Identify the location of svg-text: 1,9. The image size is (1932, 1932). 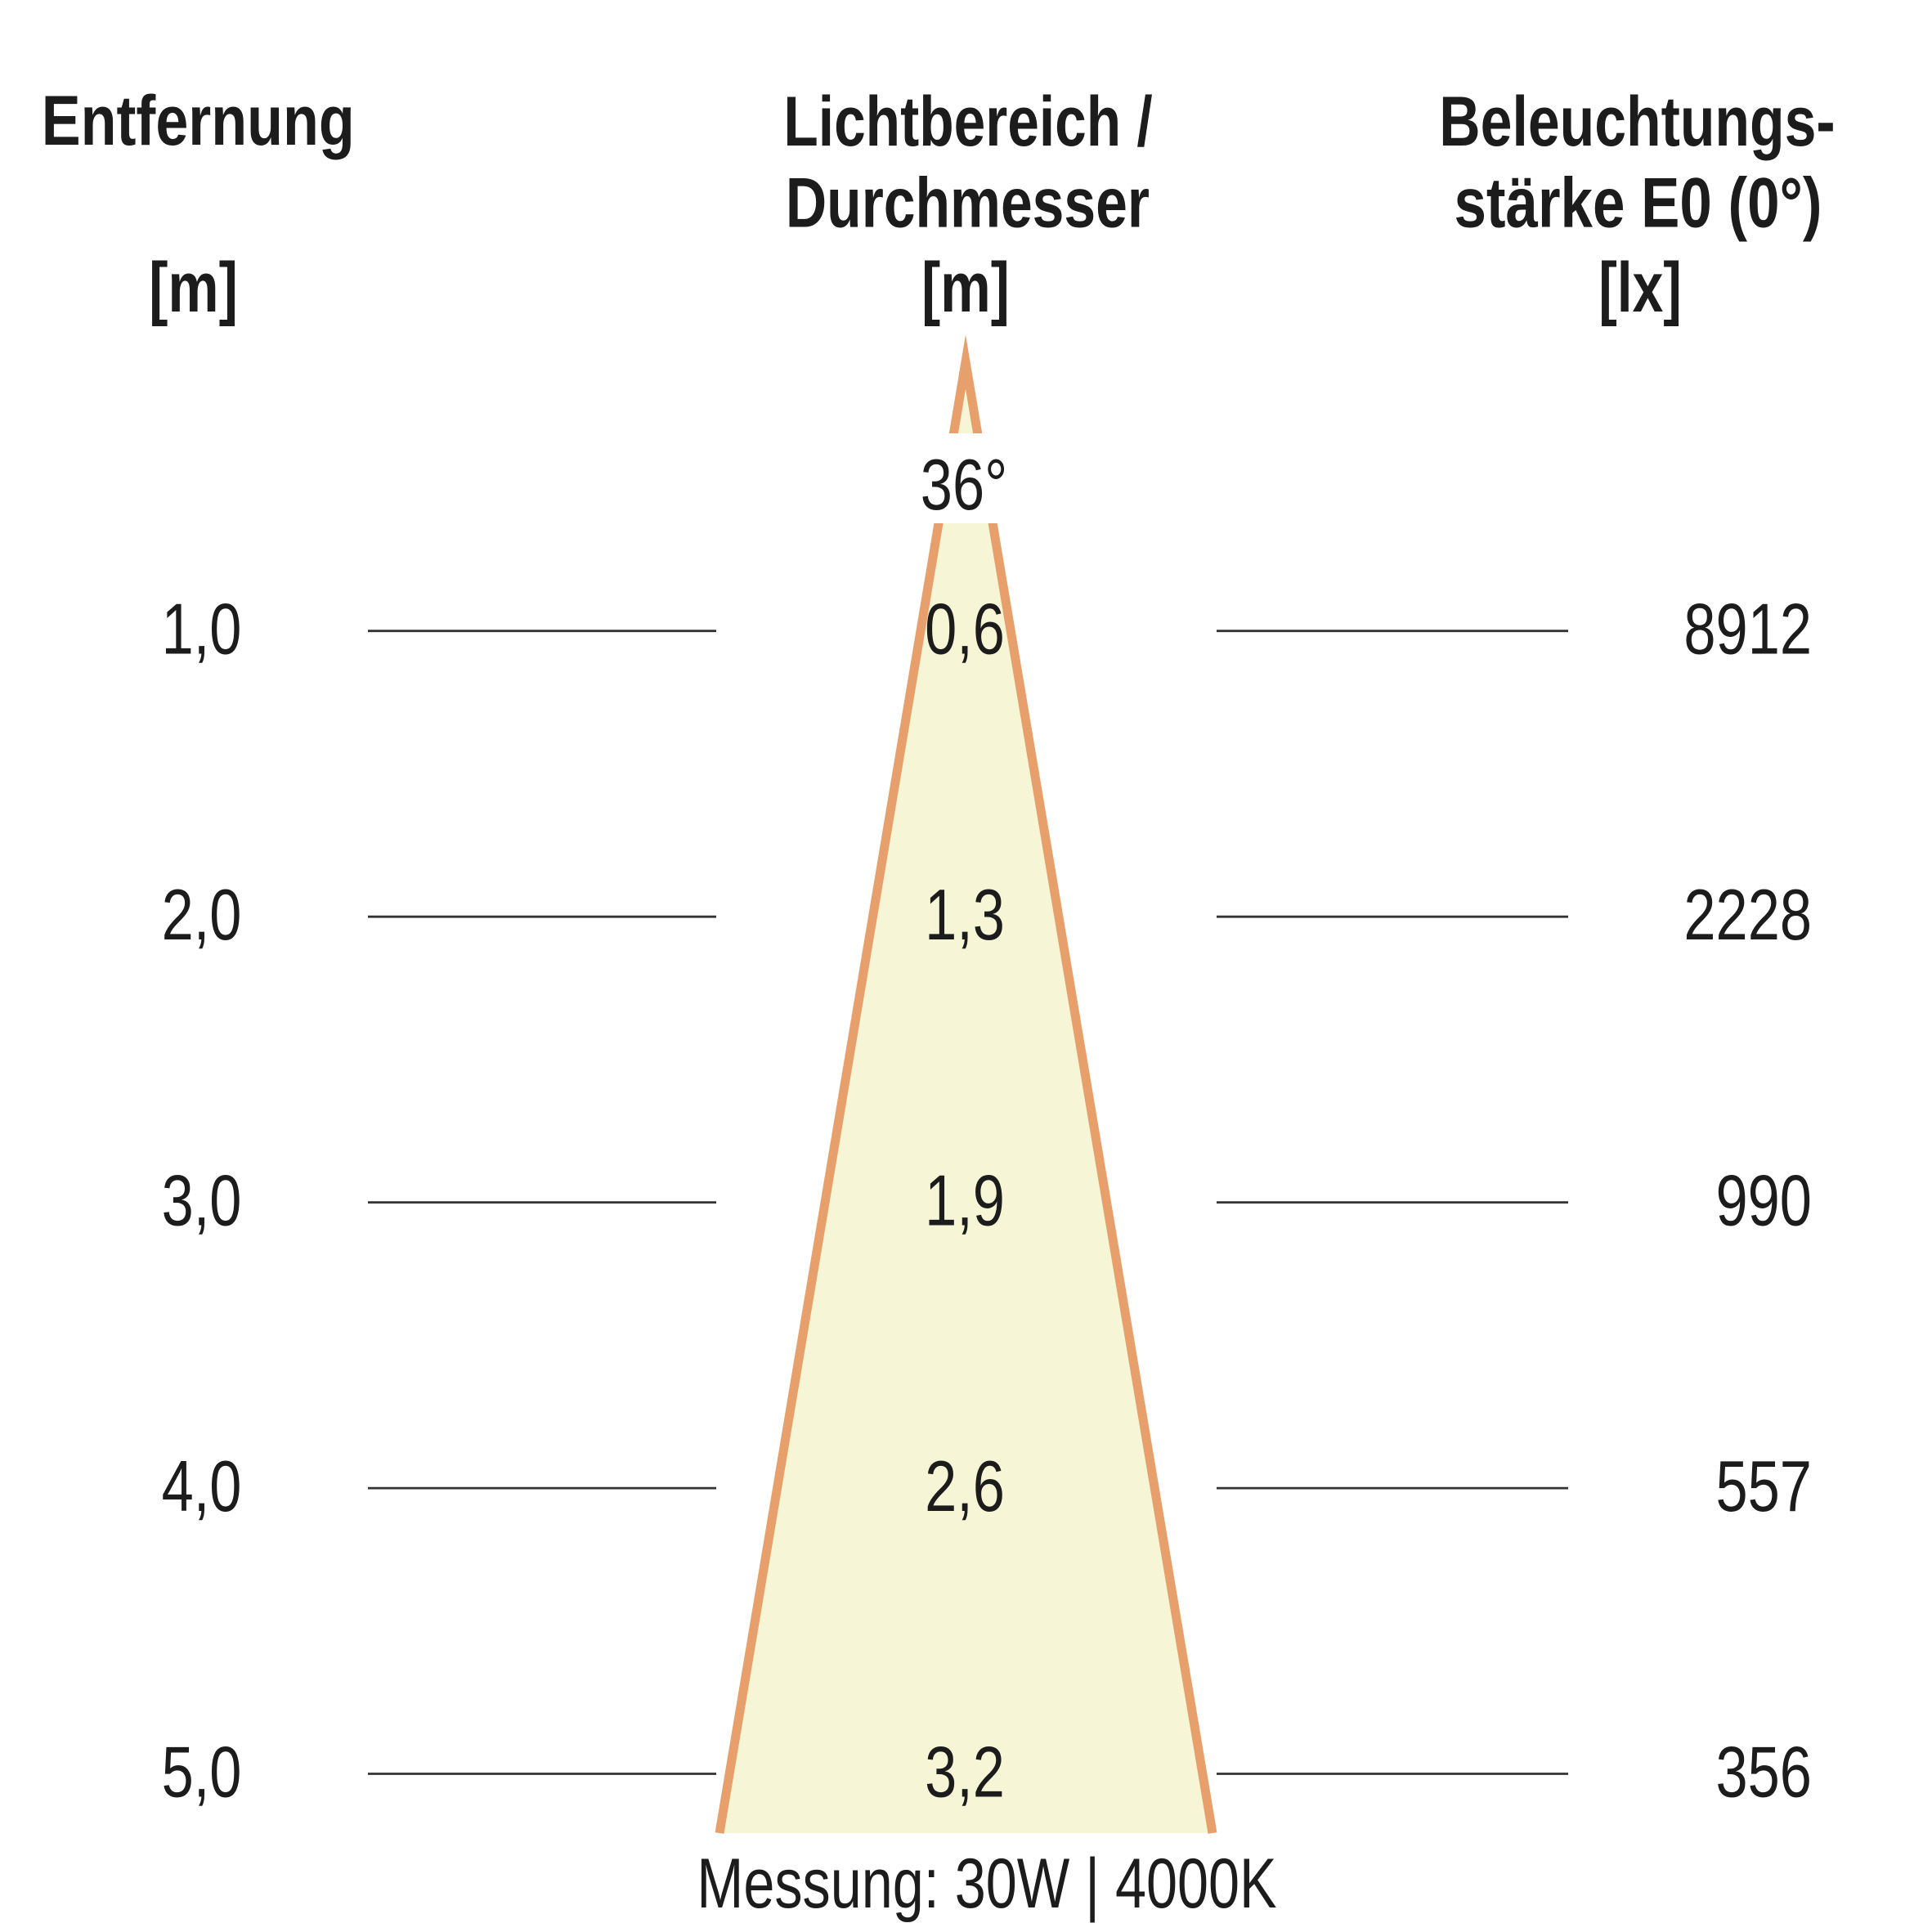
(965, 1200).